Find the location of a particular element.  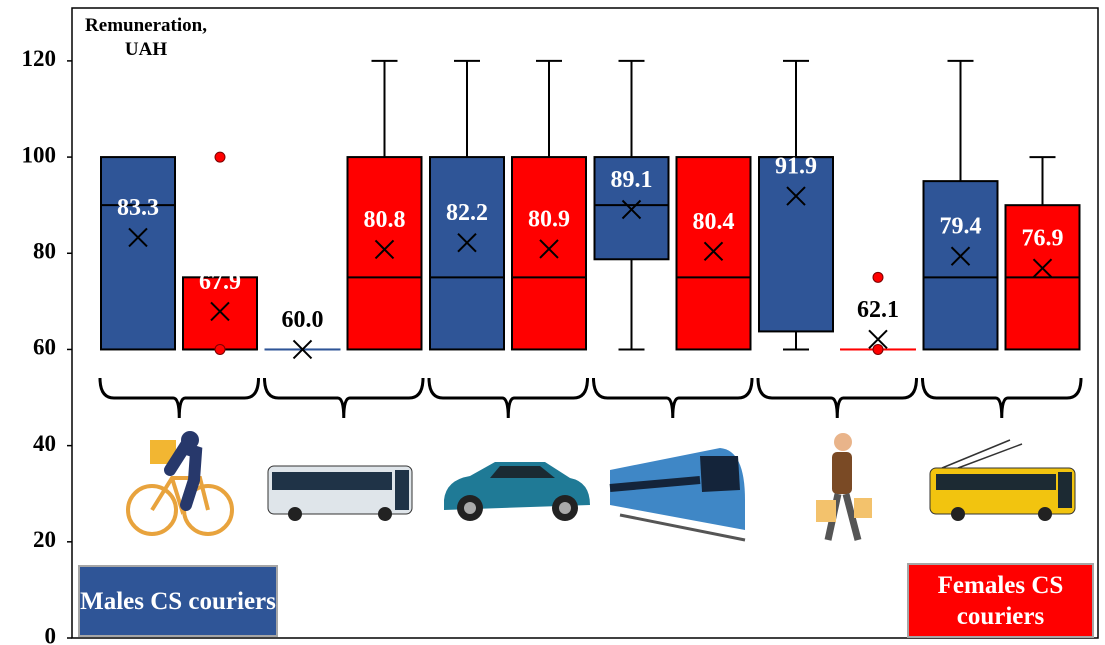

mean-label: 82.2 is located at coordinates (467, 213).